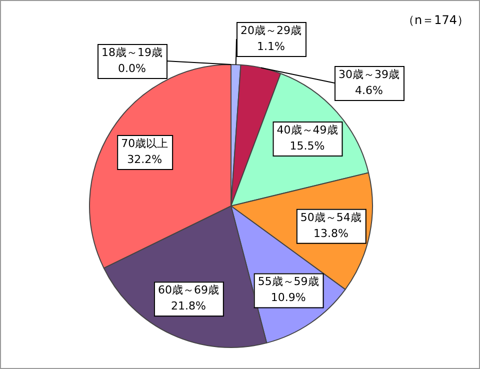  I want to click on slice-label: 30歳～39歳, so click(369, 74).